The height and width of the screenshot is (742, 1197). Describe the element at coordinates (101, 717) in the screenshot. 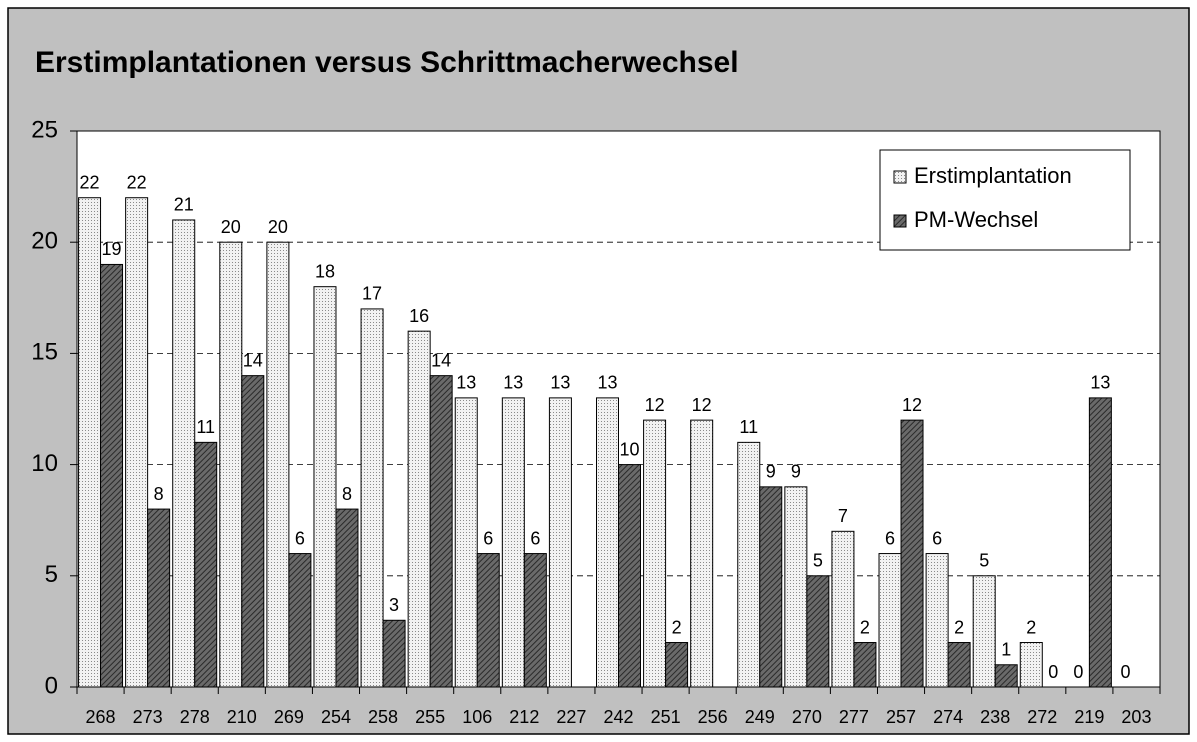

I see `x-tick-label: 268` at that location.